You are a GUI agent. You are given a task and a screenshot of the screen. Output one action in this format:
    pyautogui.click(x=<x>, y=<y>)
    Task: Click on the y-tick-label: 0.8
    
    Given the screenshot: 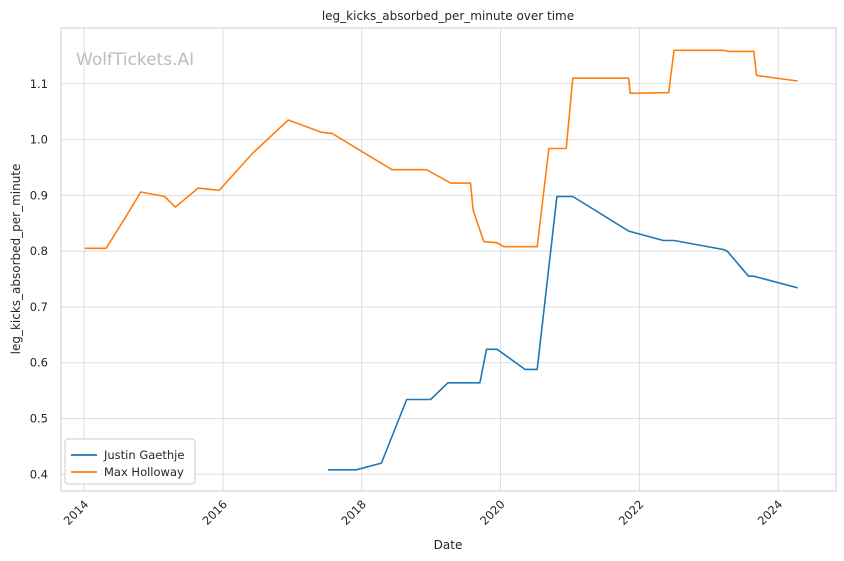 What is the action you would take?
    pyautogui.click(x=39, y=251)
    